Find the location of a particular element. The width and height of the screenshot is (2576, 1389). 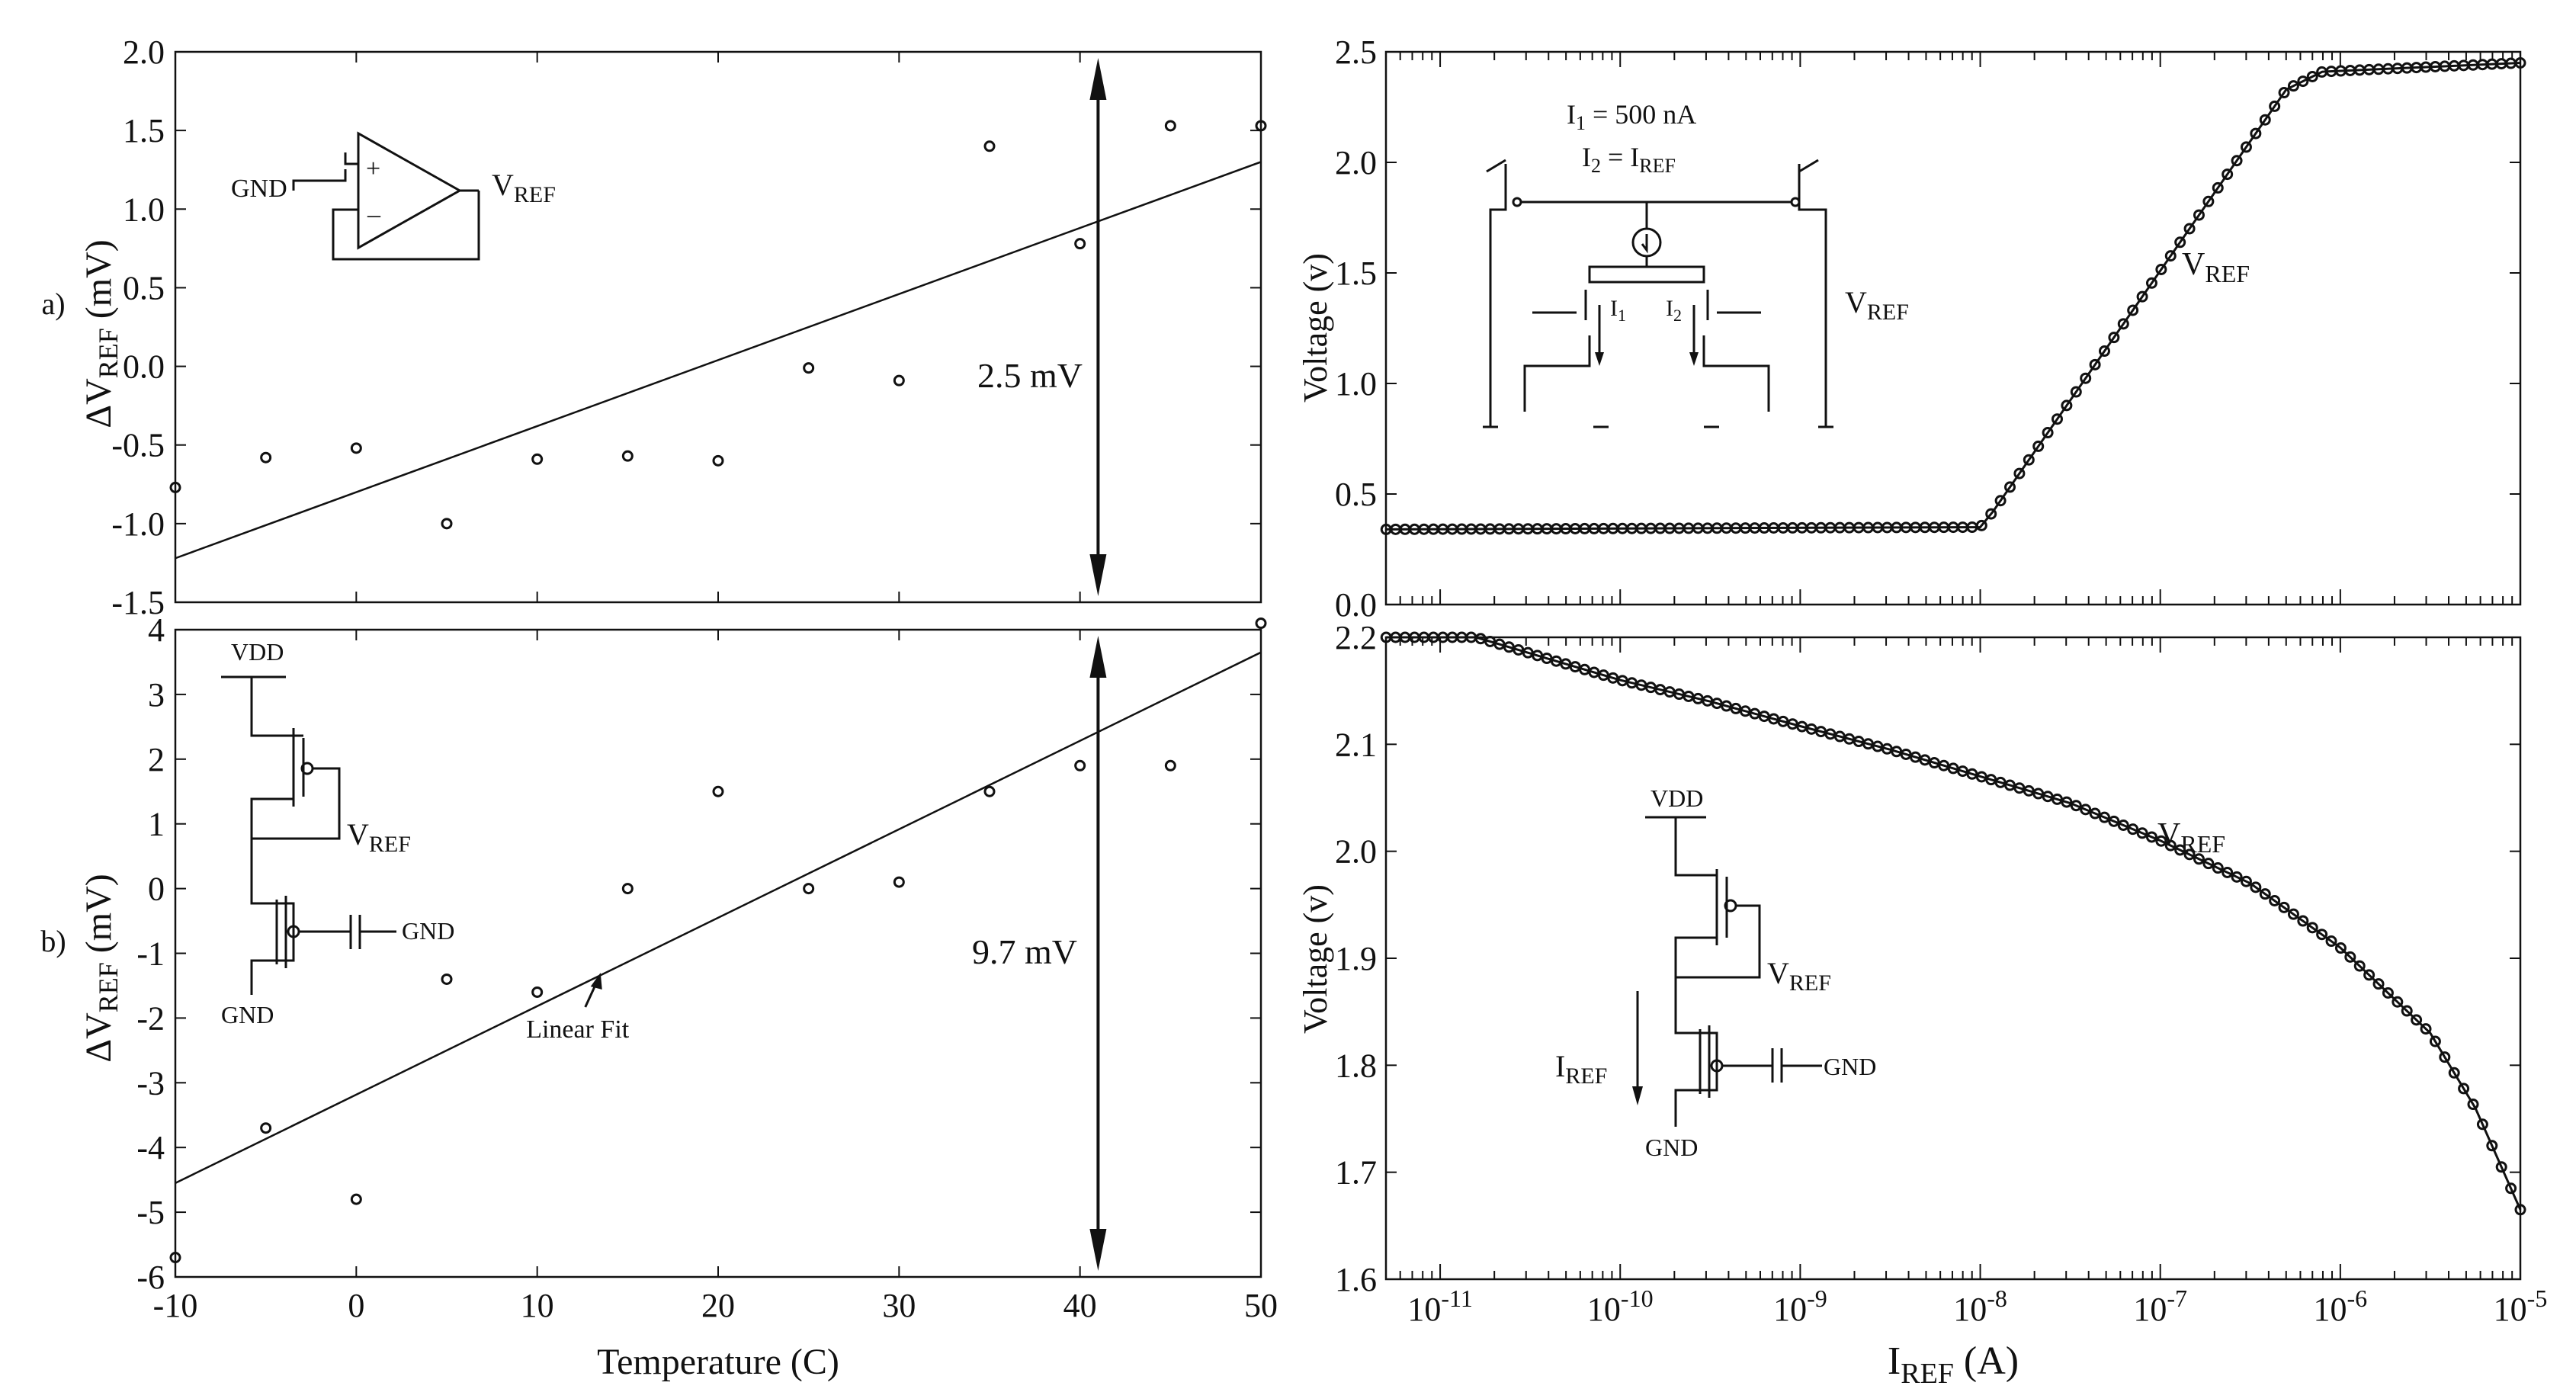

range-arrow-head-top is located at coordinates (1098, 657).